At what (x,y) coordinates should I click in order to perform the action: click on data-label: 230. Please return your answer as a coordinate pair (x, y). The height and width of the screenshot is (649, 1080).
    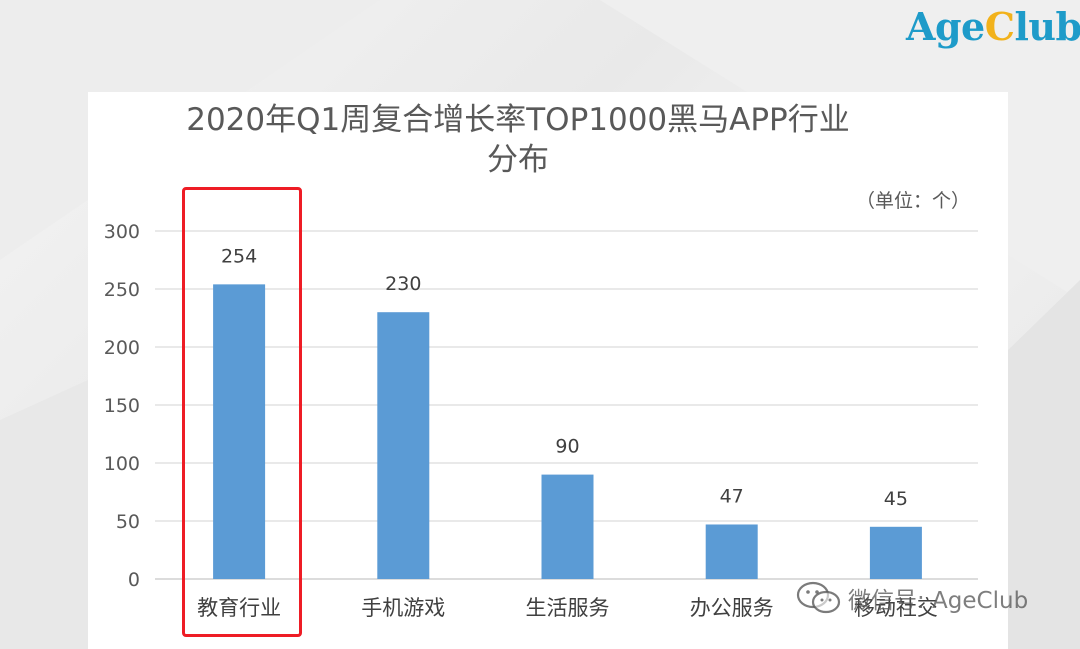
    Looking at the image, I should click on (403, 284).